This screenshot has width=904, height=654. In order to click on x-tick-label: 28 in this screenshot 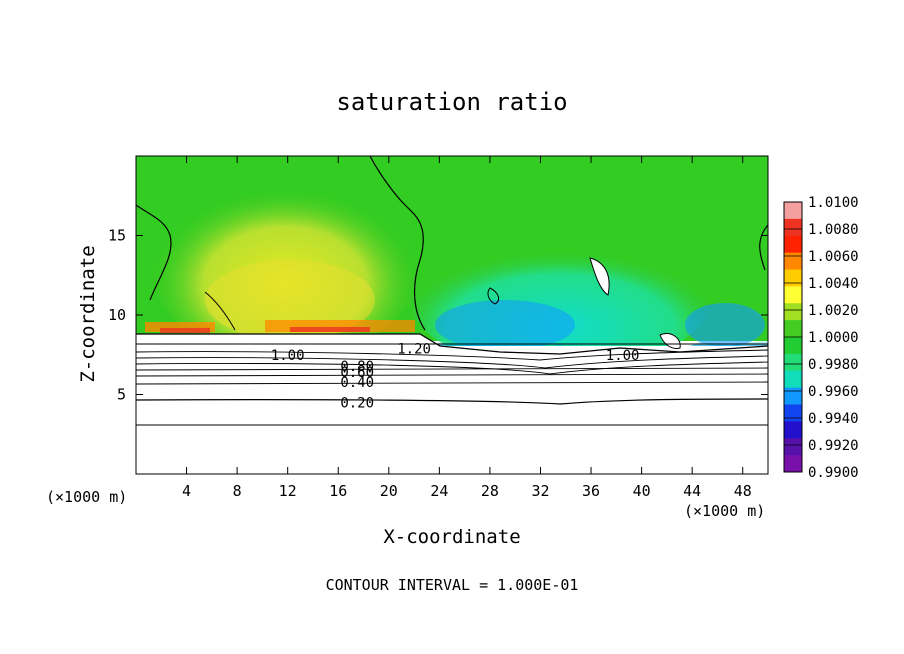, I will do `click(490, 491)`.